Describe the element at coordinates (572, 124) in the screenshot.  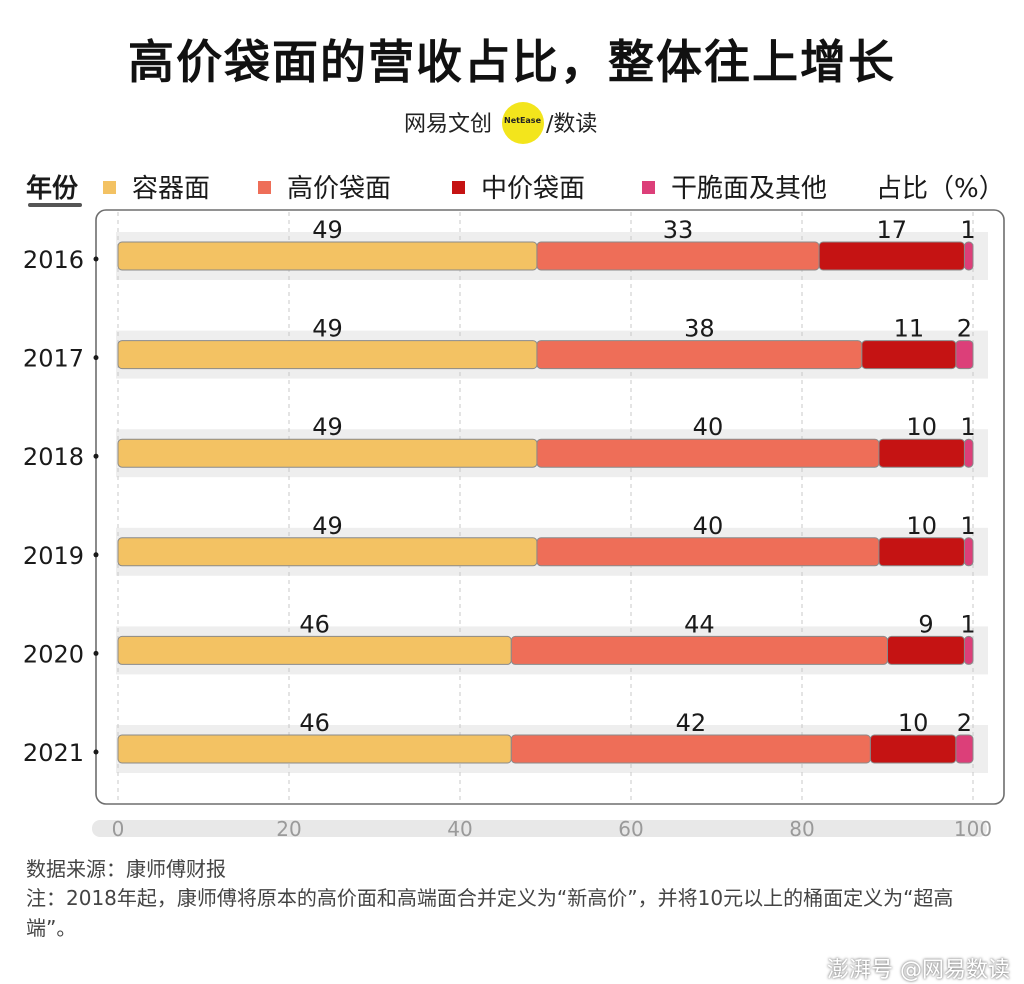
I see `brand-sub: ∕数读` at that location.